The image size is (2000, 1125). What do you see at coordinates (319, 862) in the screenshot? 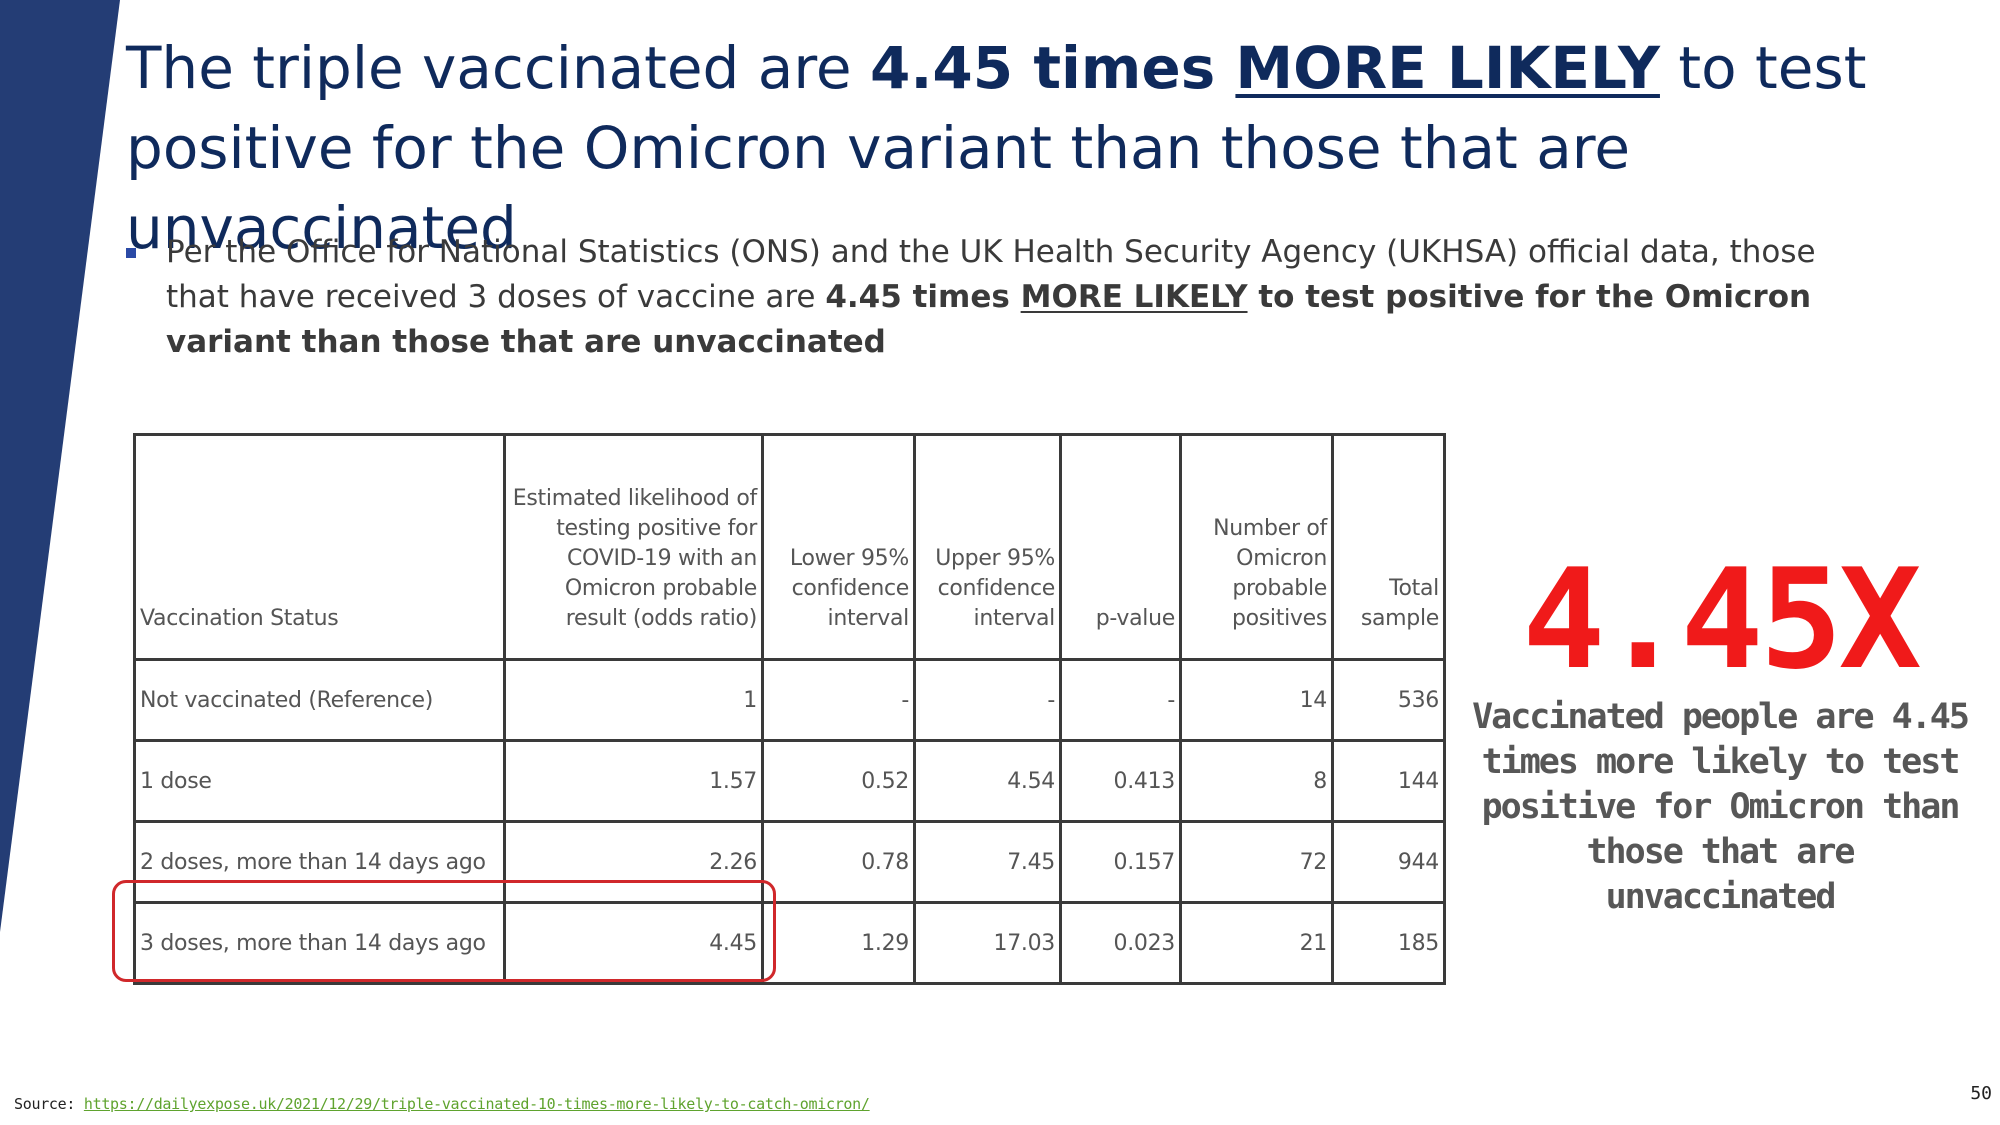
I see `row-status: 2 doses, more than 14 days ago` at bounding box center [319, 862].